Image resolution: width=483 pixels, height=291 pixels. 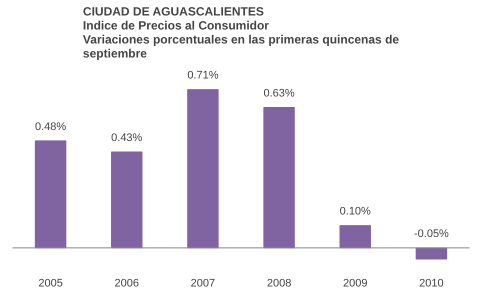 I want to click on x-tick-label: 2008, so click(x=279, y=284).